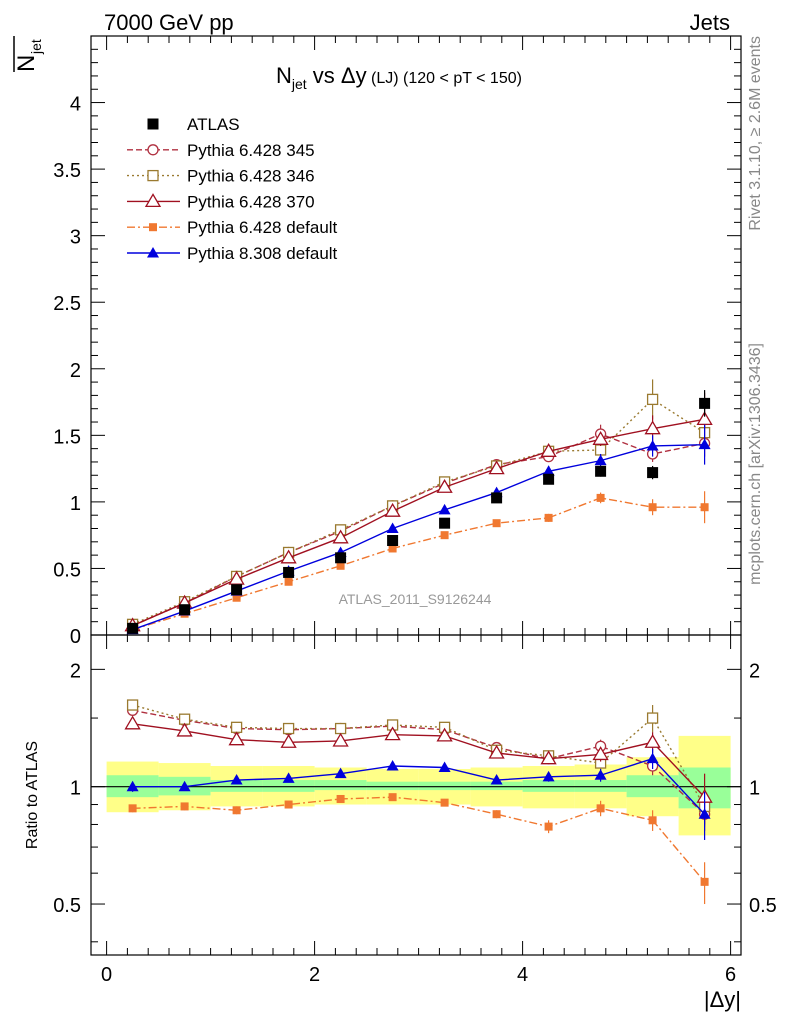 The image size is (786, 1024). Describe the element at coordinates (221, 176) in the screenshot. I see `legend-entry-pythia-6-428-346: Pythia 6.428 346` at that location.